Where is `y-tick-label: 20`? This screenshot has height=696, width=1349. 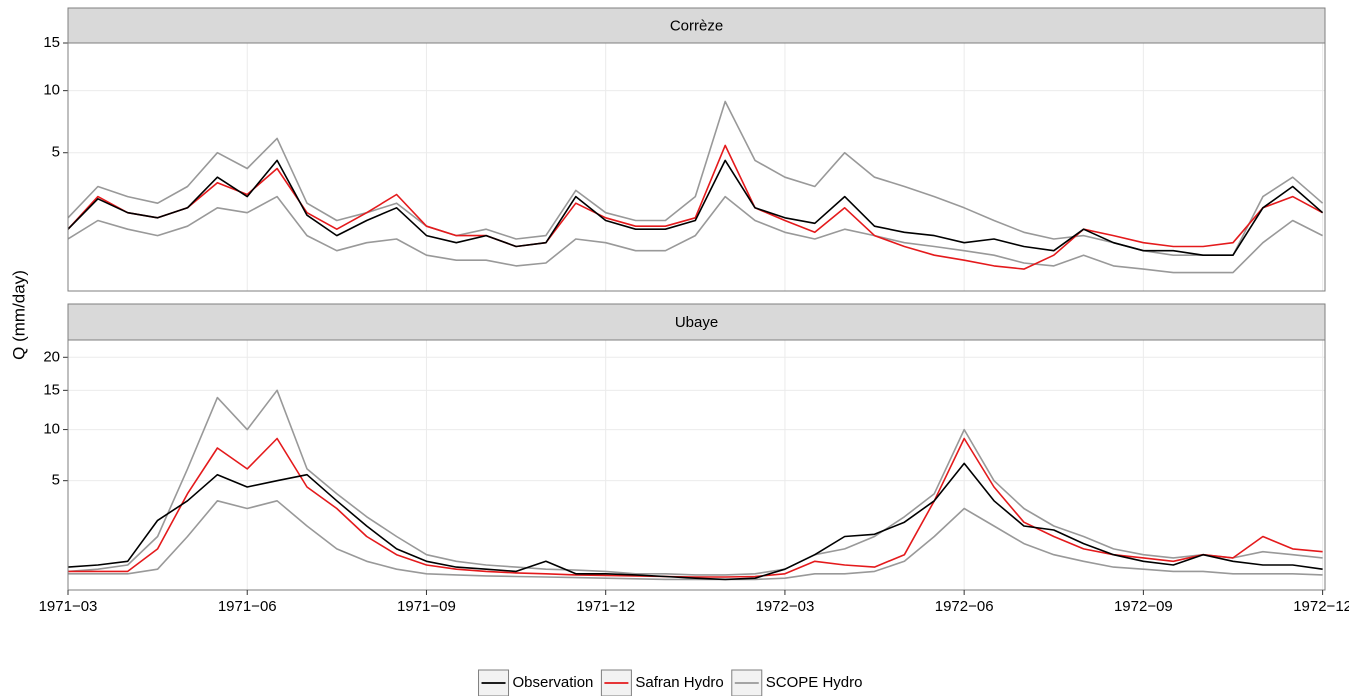 y-tick-label: 20 is located at coordinates (51, 356).